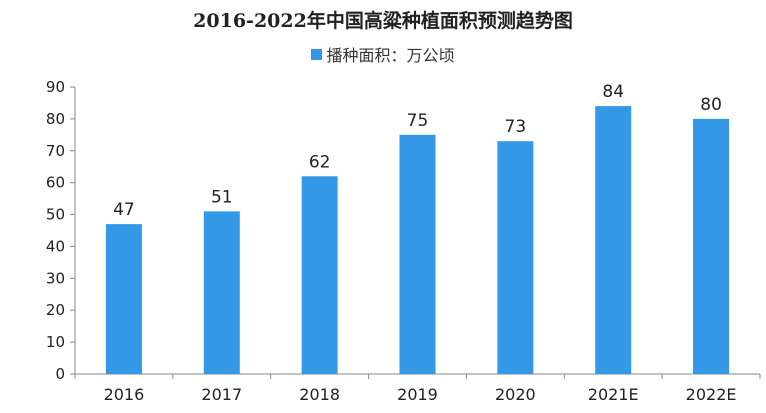  What do you see at coordinates (317, 54) in the screenshot?
I see `legend-swatch` at bounding box center [317, 54].